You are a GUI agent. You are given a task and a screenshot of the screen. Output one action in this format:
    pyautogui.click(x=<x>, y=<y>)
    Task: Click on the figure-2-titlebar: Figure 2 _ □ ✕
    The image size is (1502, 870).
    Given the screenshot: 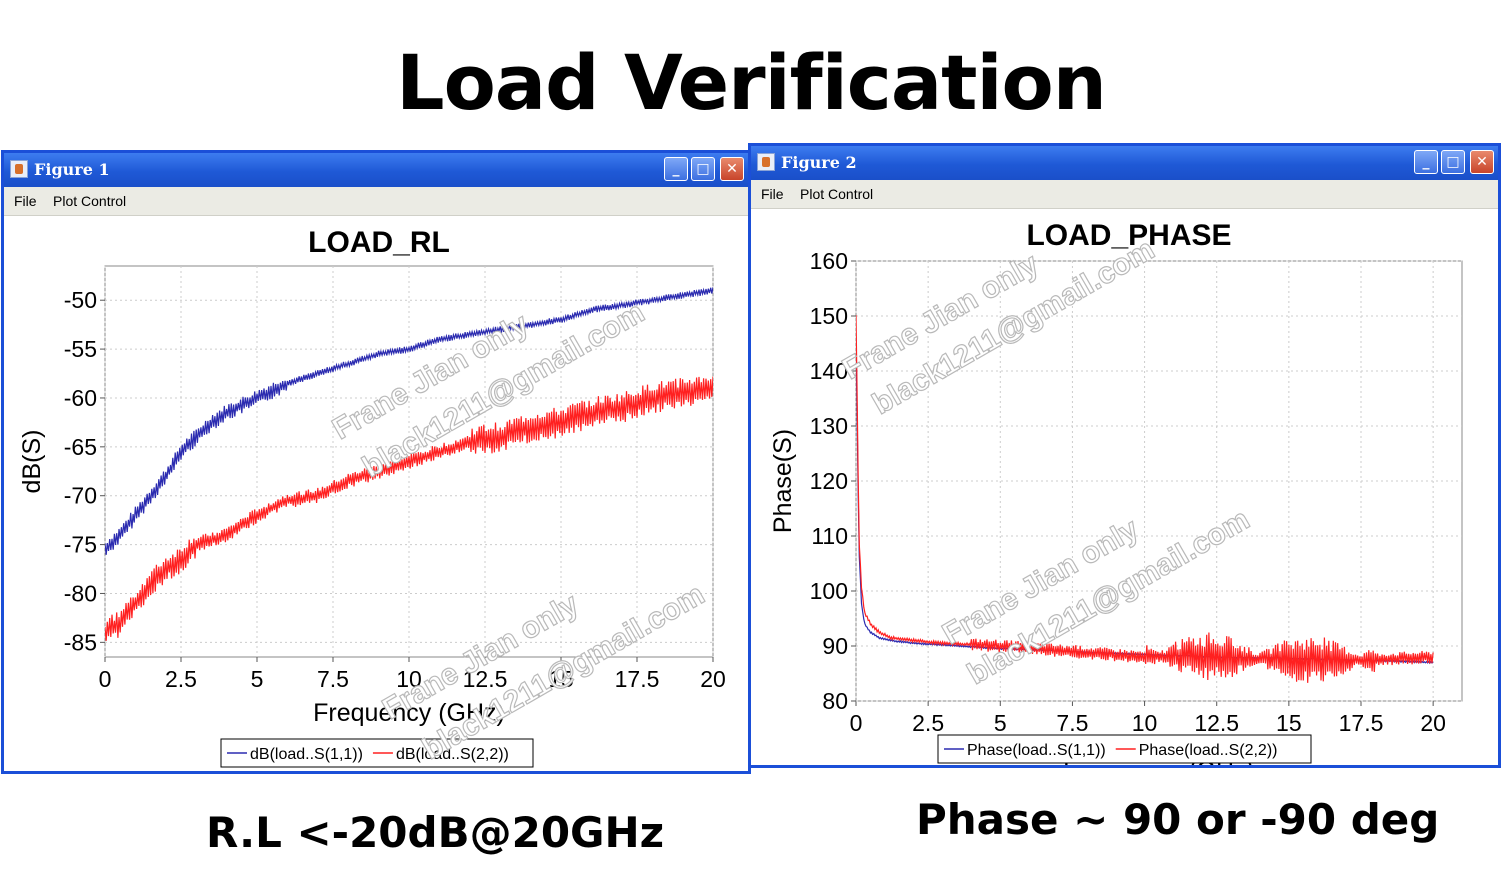 What is the action you would take?
    pyautogui.click(x=1124, y=163)
    